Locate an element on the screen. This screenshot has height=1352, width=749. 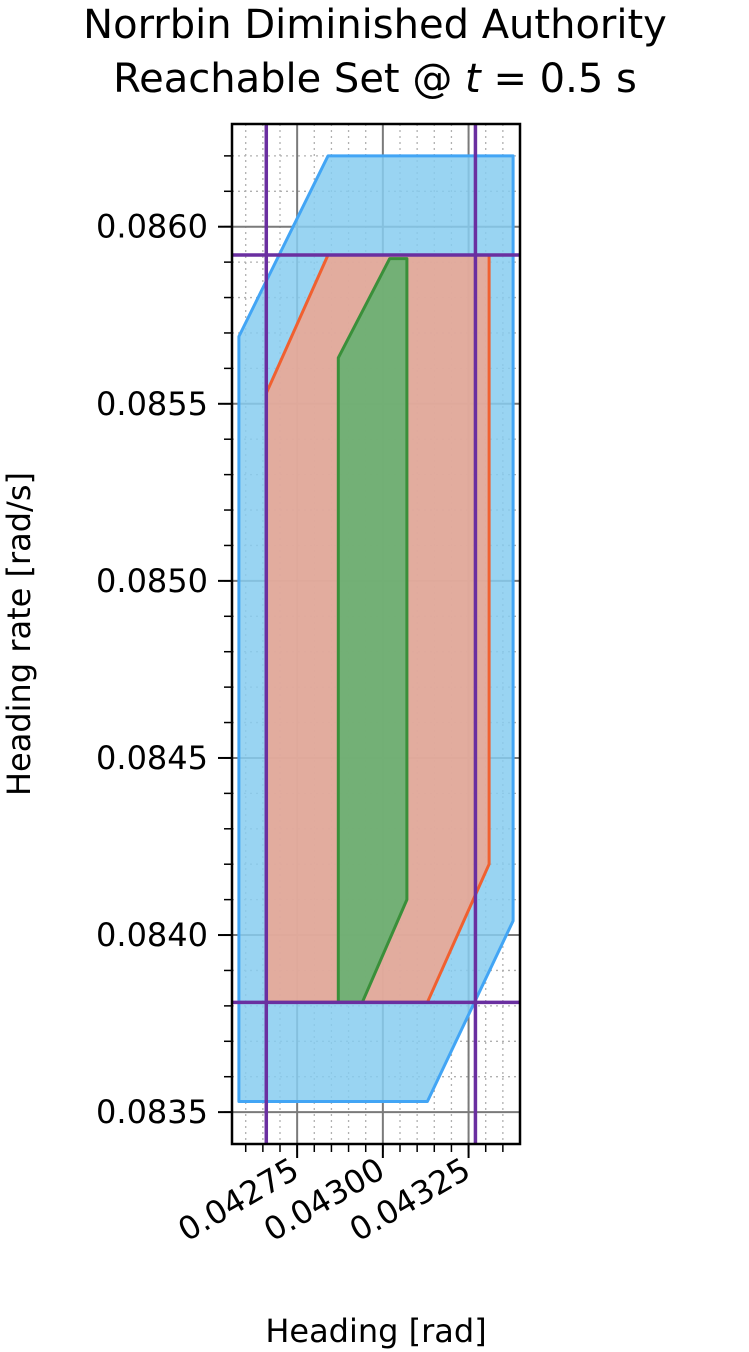
chart-title-line2-suffix: = 0.5 s is located at coordinates (559, 79).